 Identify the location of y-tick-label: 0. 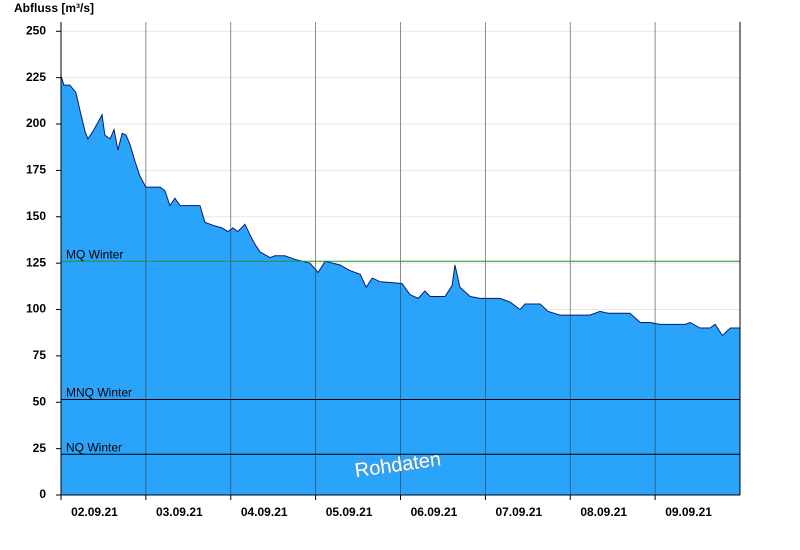
(42, 494).